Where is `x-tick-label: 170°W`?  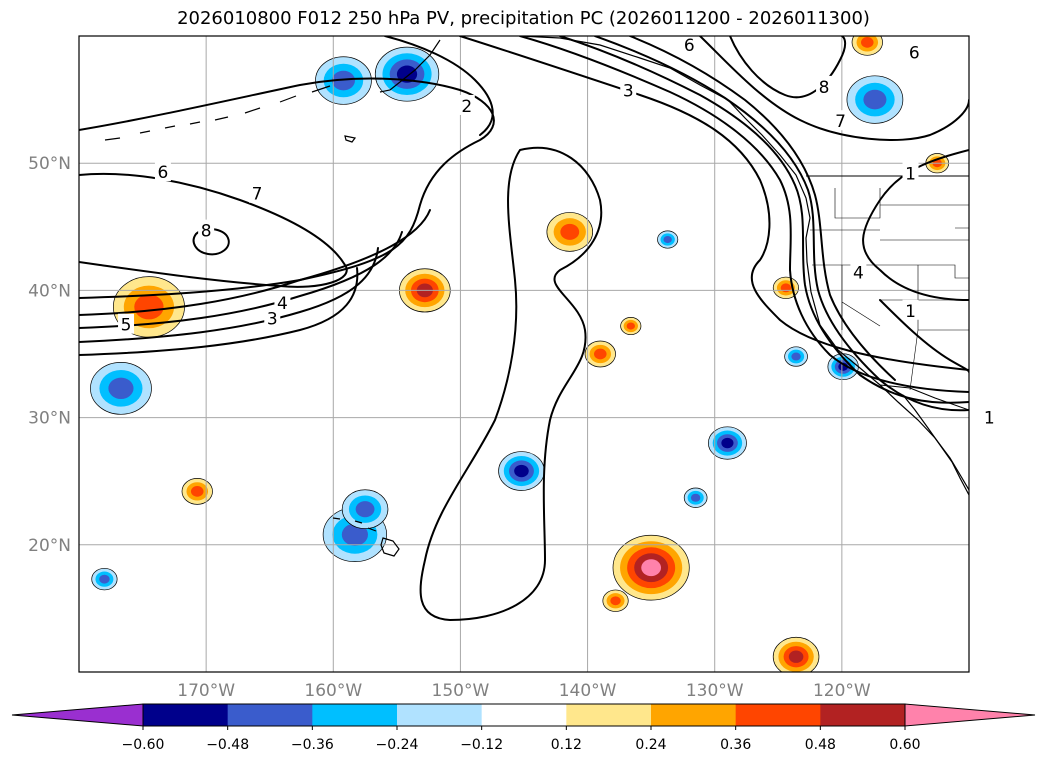
x-tick-label: 170°W is located at coordinates (206, 691).